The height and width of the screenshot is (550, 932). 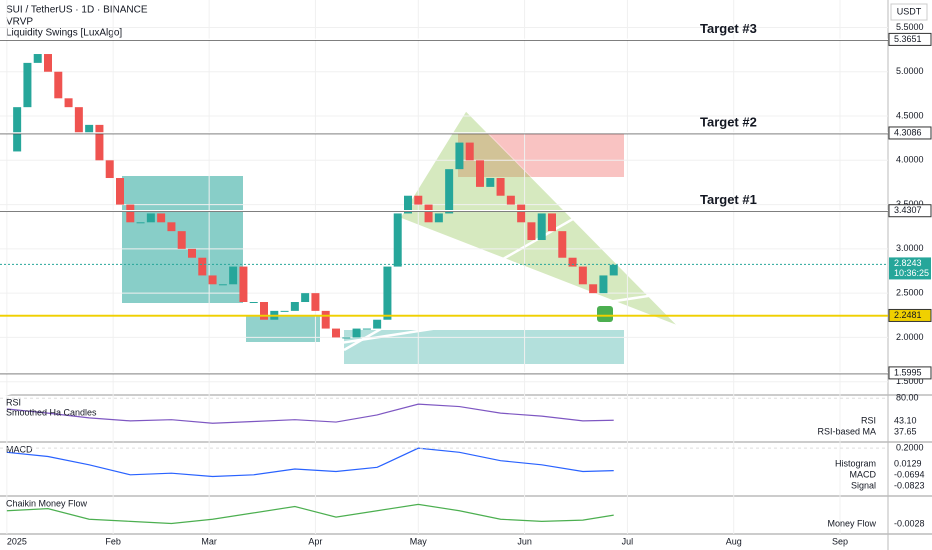 I want to click on x-tick-label: Sep, so click(x=840, y=541).